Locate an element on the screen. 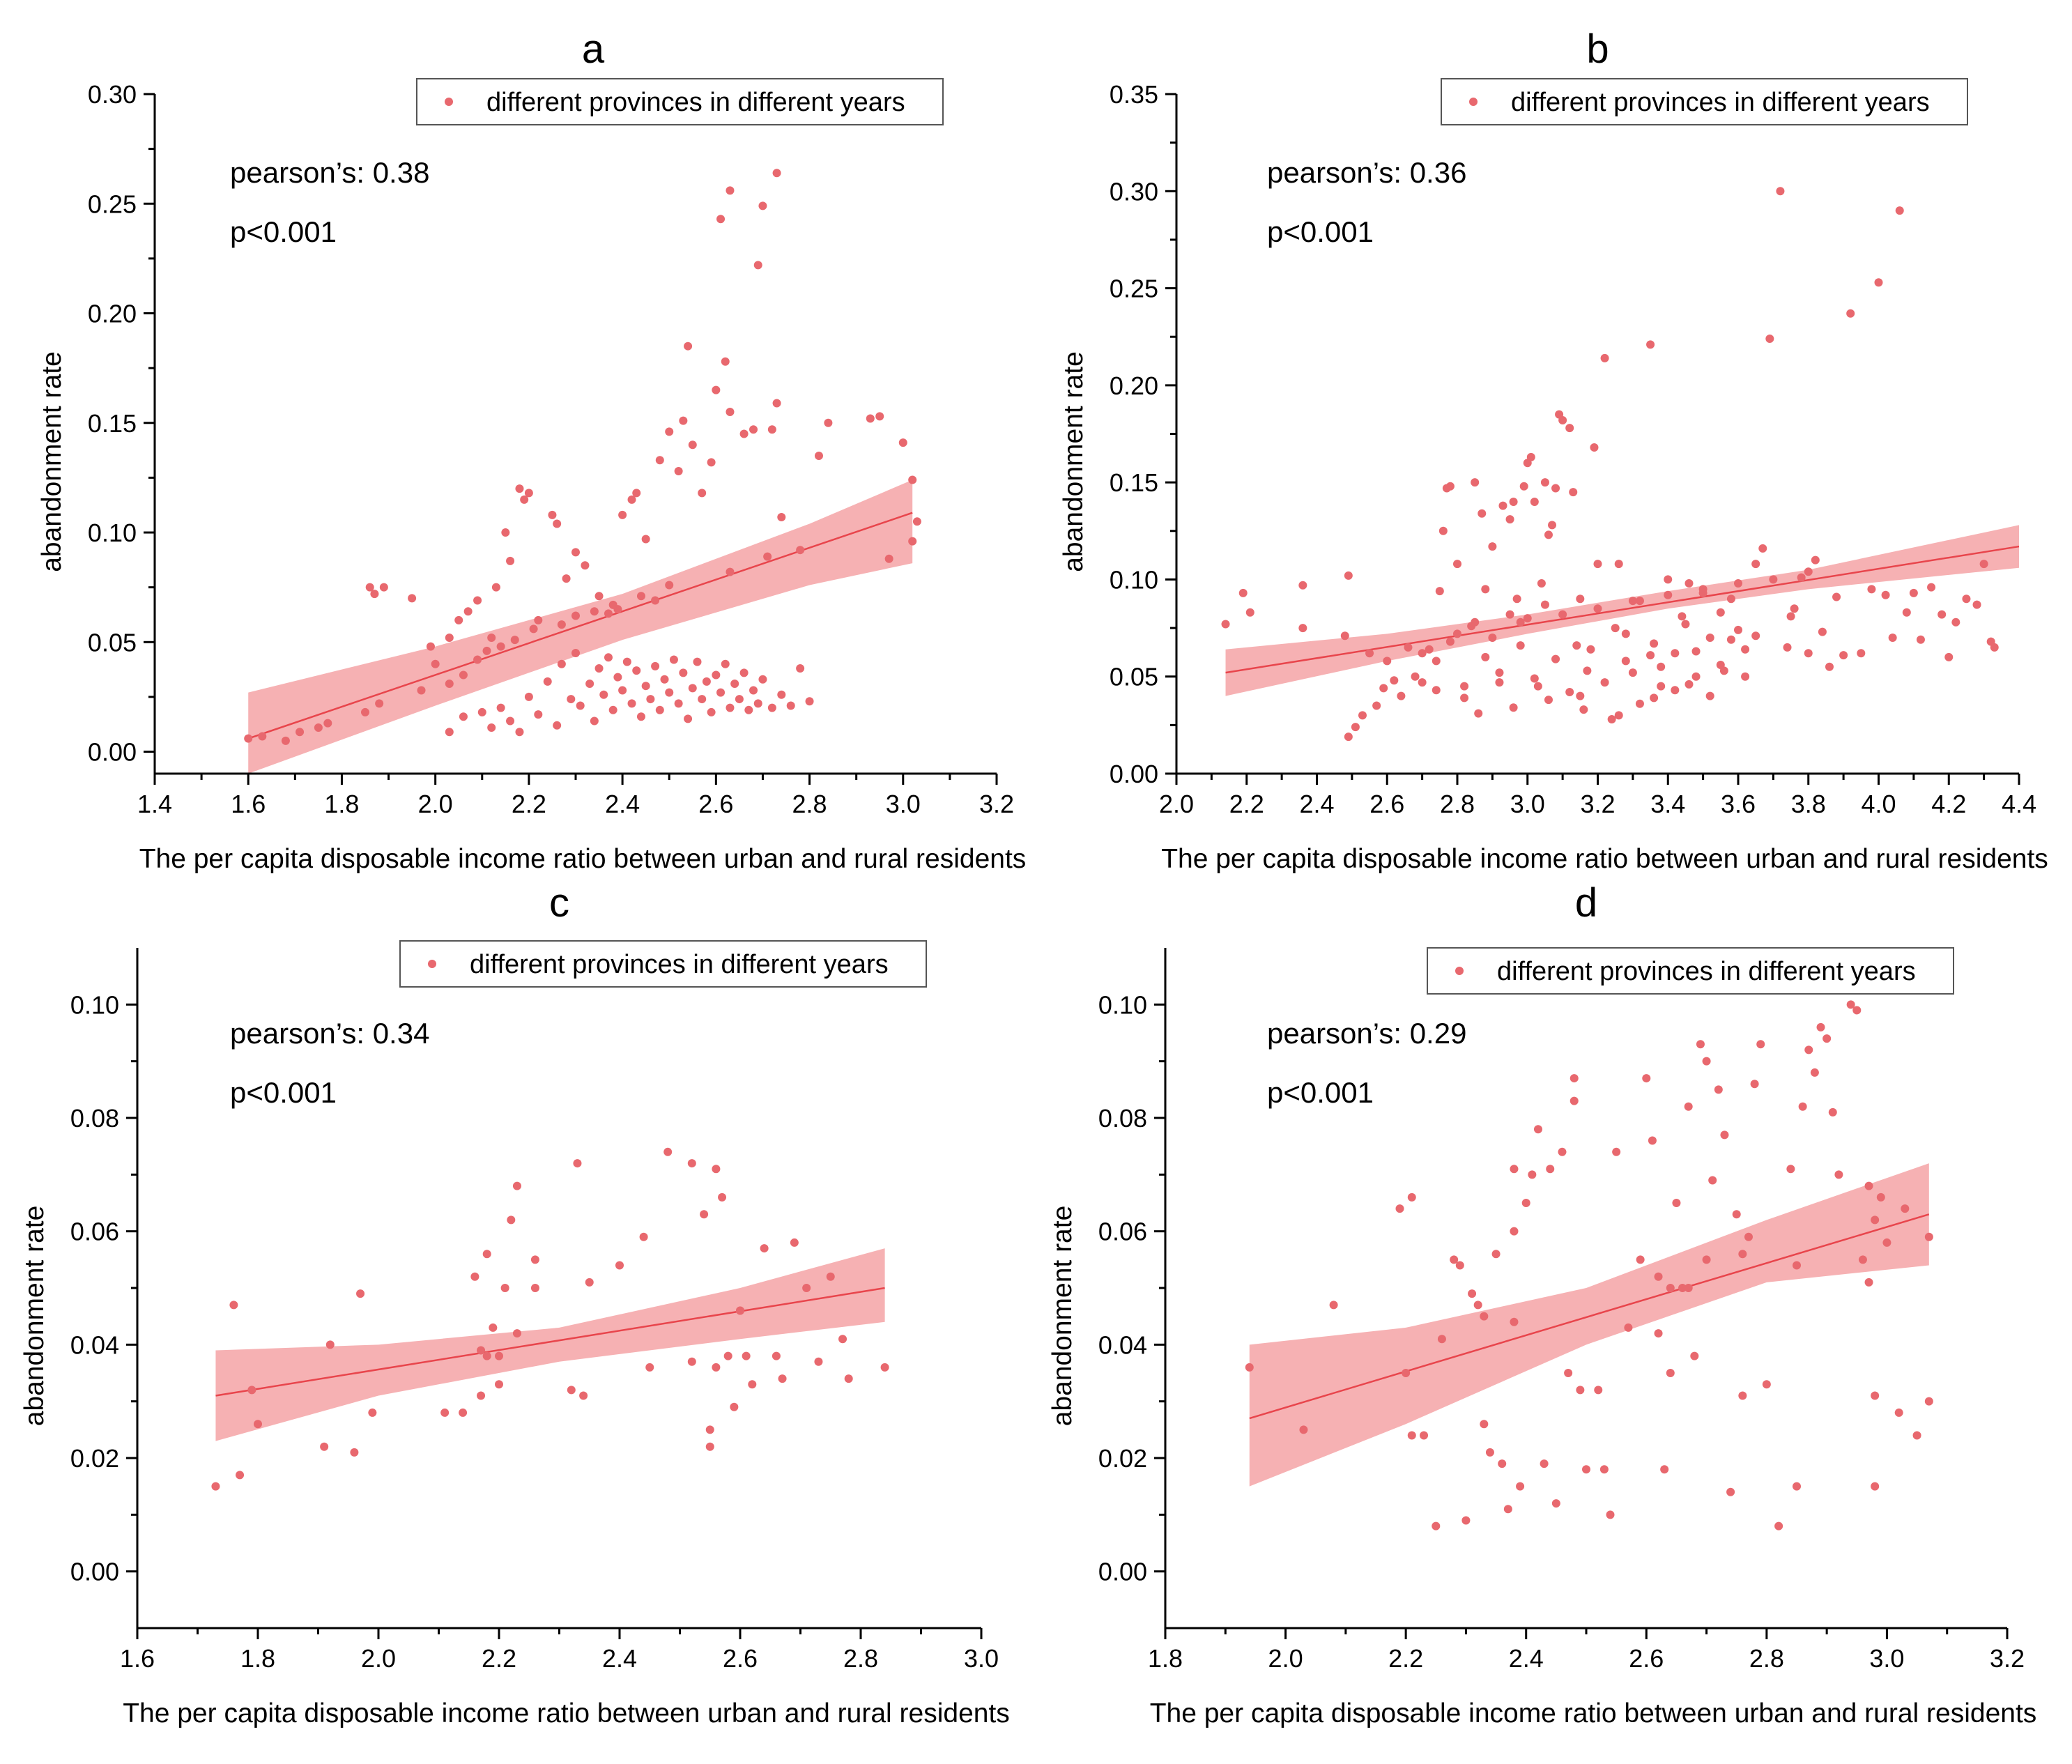 The height and width of the screenshot is (1764, 2072). x-tick-label: 2.0 is located at coordinates (435, 804).